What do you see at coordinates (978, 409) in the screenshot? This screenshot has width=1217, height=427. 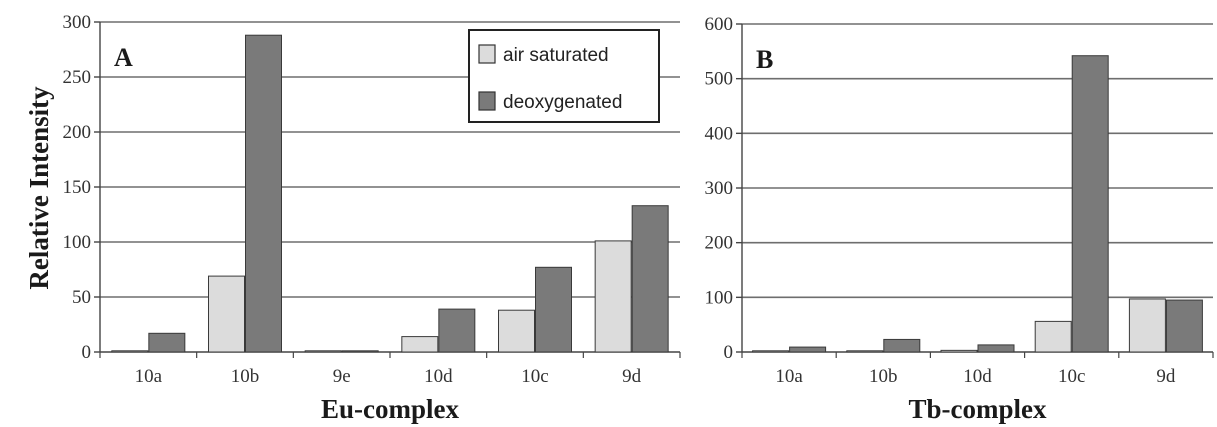 I see `x-axis-title: Tb-complex` at bounding box center [978, 409].